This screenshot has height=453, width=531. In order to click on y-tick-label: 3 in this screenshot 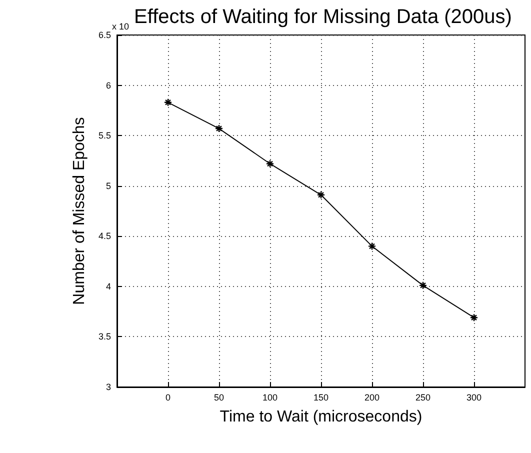, I will do `click(108, 387)`.